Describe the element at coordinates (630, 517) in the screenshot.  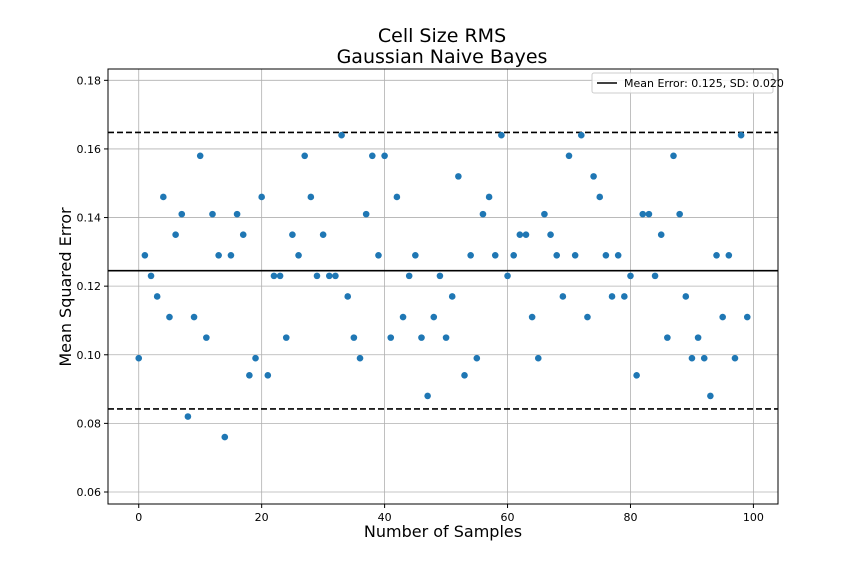
I see `x-tick-label: 80` at that location.